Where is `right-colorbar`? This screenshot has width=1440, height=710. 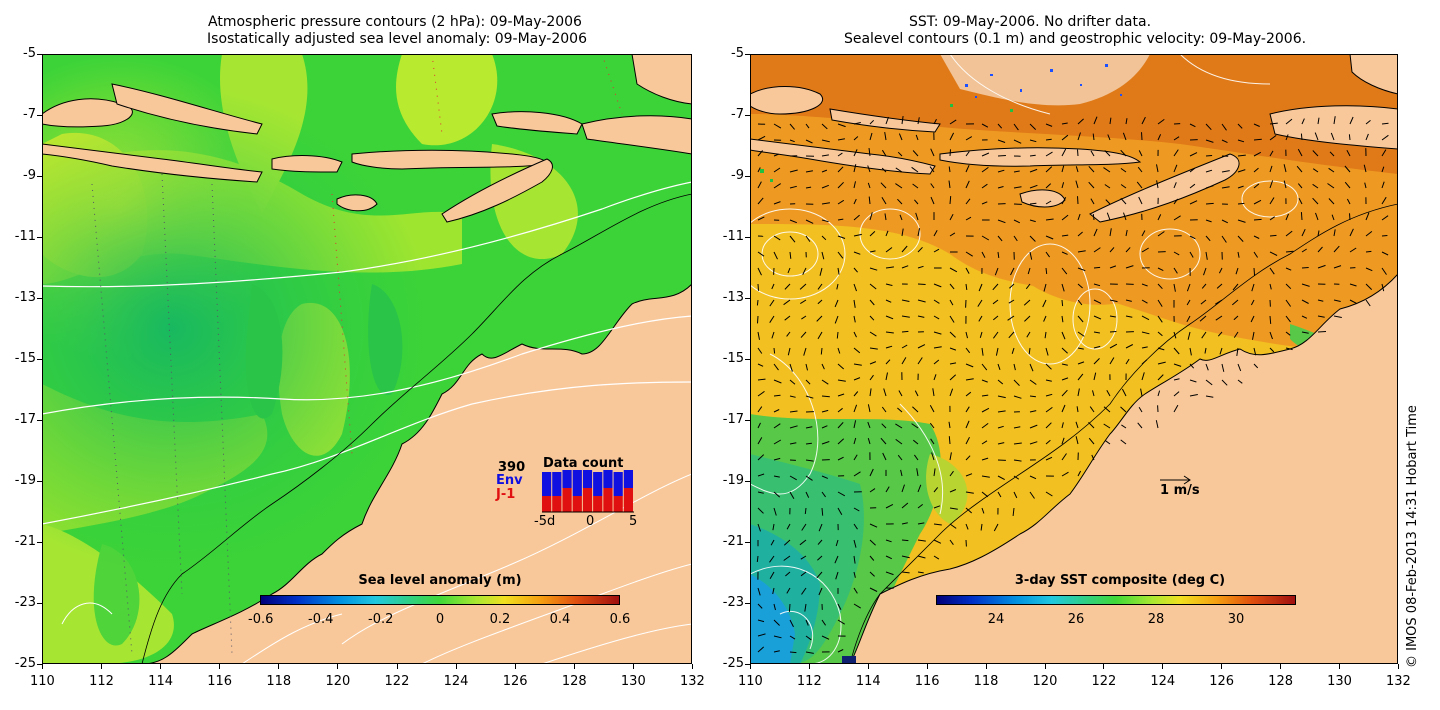 right-colorbar is located at coordinates (1116, 600).